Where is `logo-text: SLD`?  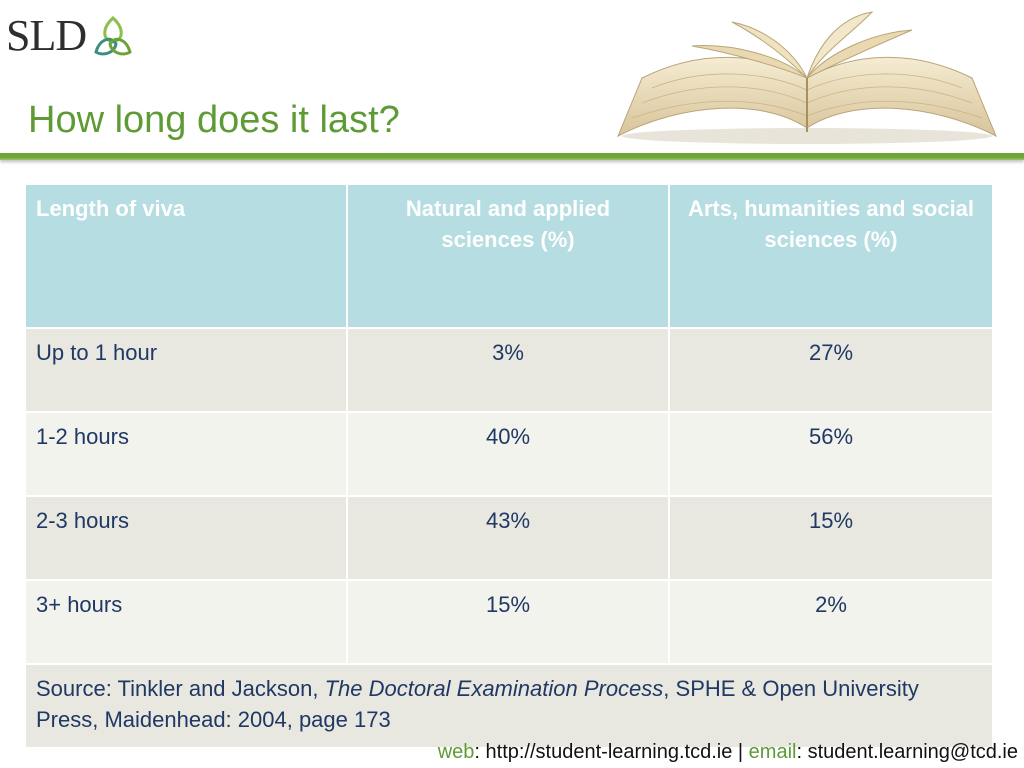
logo-text: SLD is located at coordinates (46, 35).